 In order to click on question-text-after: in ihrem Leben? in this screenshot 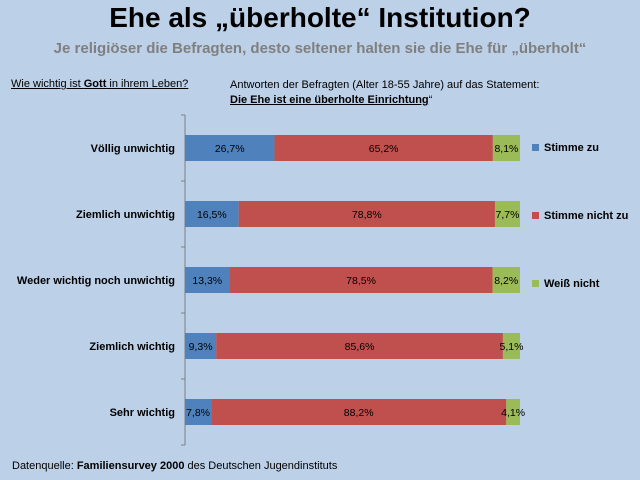, I will do `click(147, 84)`.